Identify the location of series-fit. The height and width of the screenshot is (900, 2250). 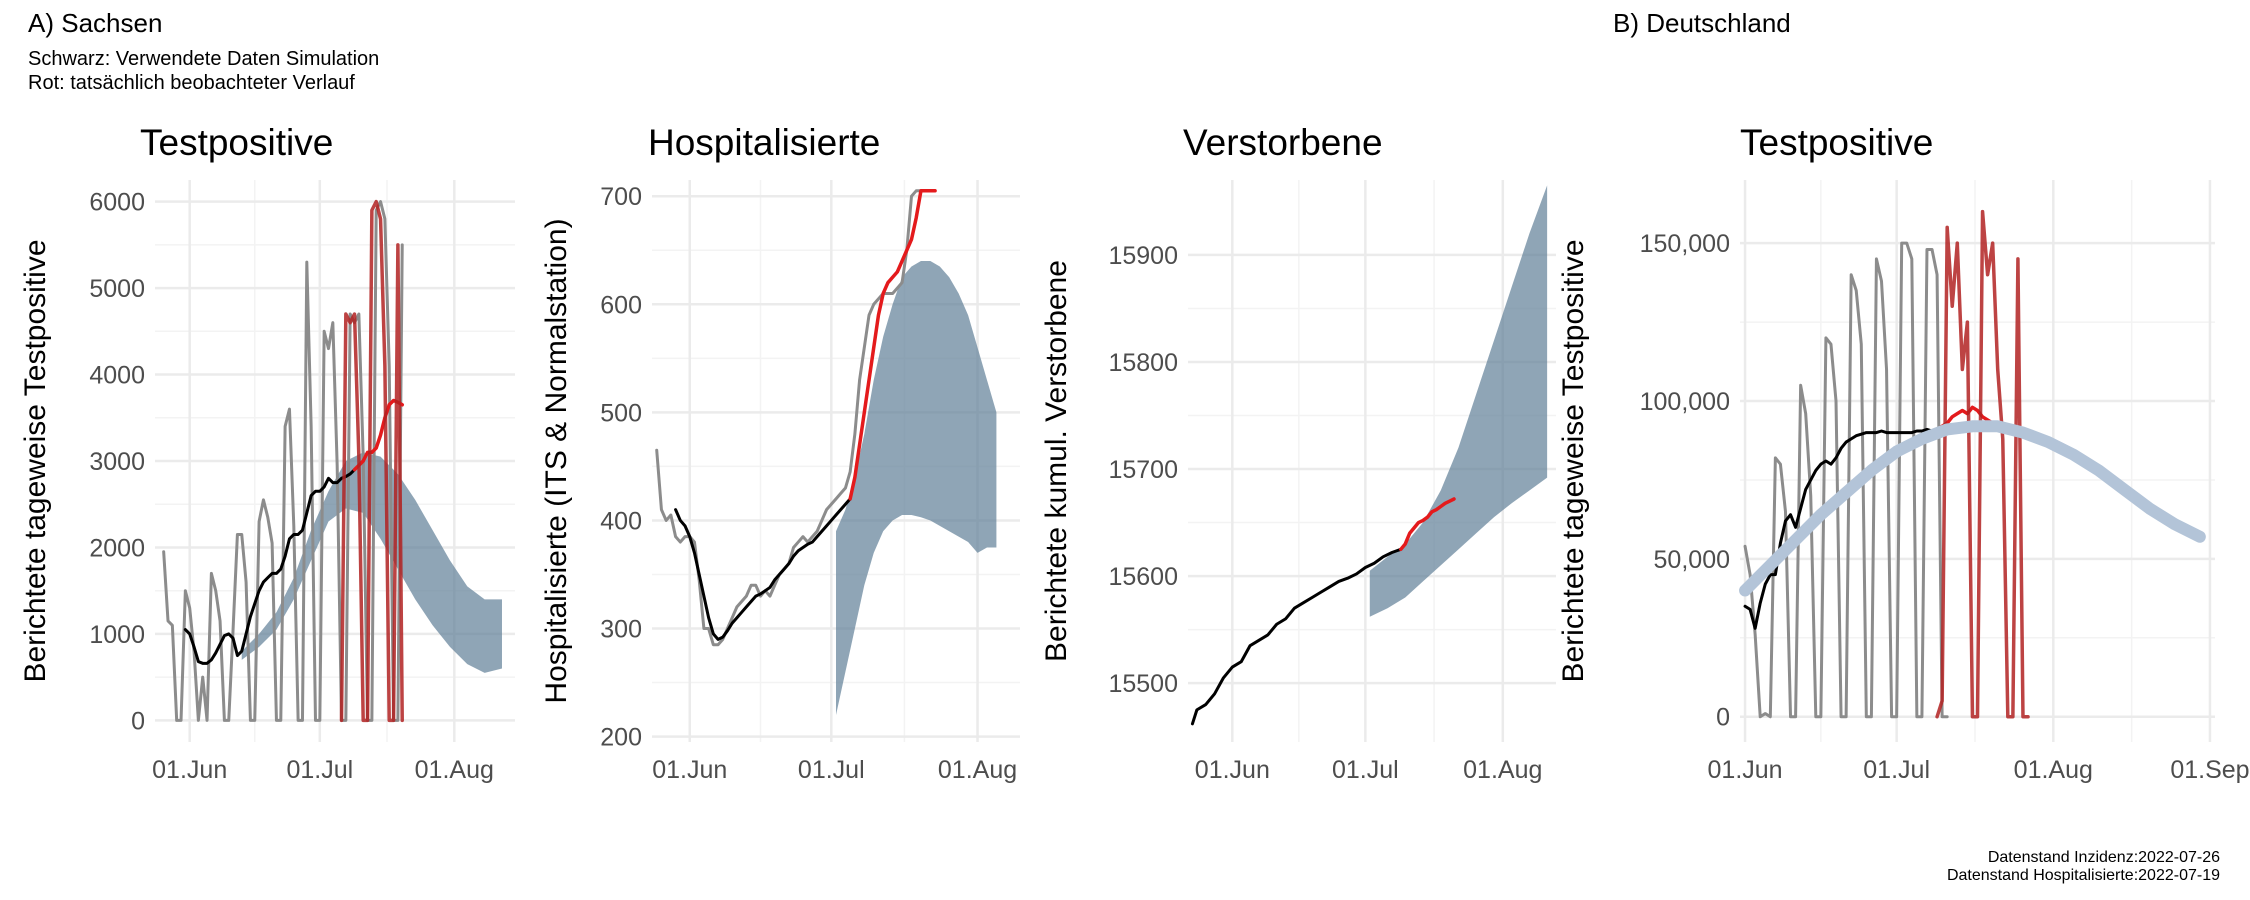
(1972, 508).